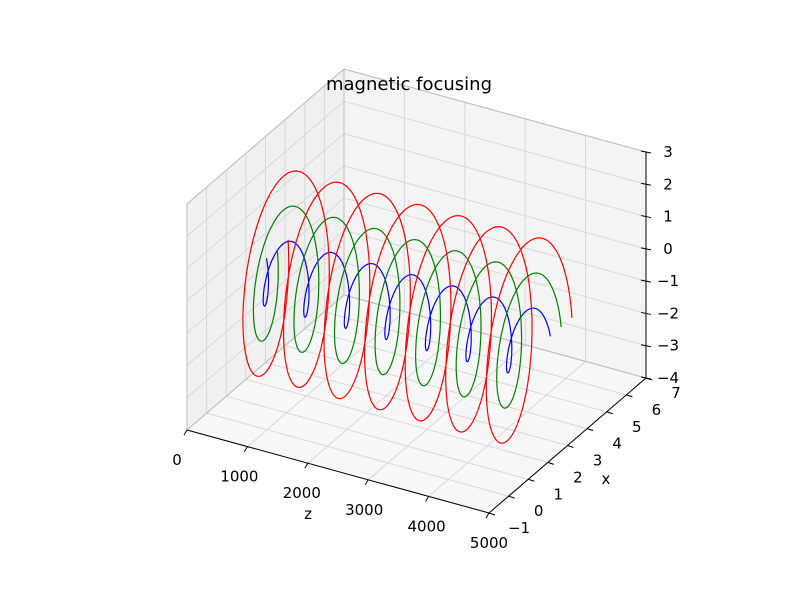  Describe the element at coordinates (668, 184) in the screenshot. I see `tick-label-y: 2` at that location.